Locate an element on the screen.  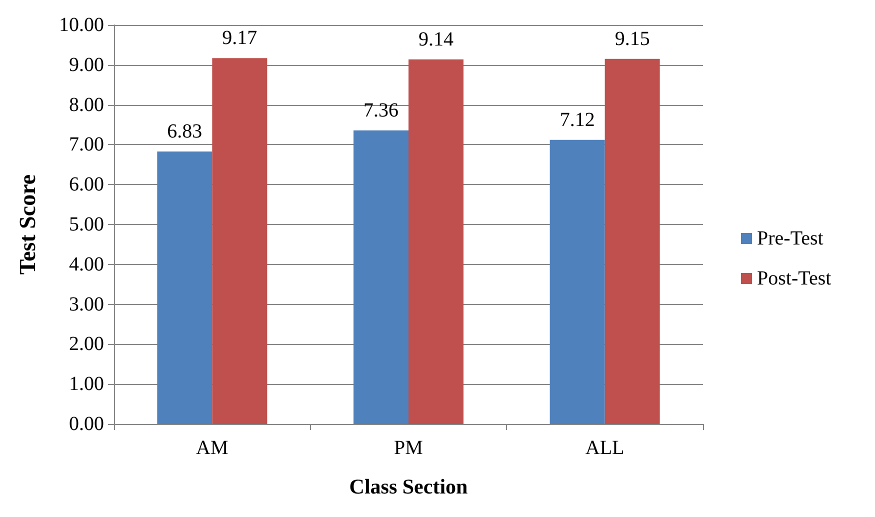
y-axis-title: Test Score is located at coordinates (27, 224).